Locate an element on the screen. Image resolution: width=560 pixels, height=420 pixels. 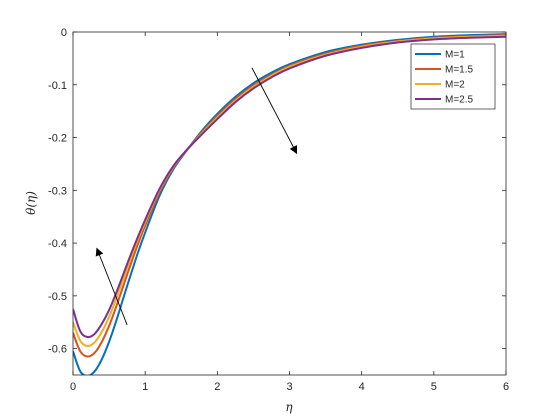
legend-label: M=2.5 is located at coordinates (459, 100).